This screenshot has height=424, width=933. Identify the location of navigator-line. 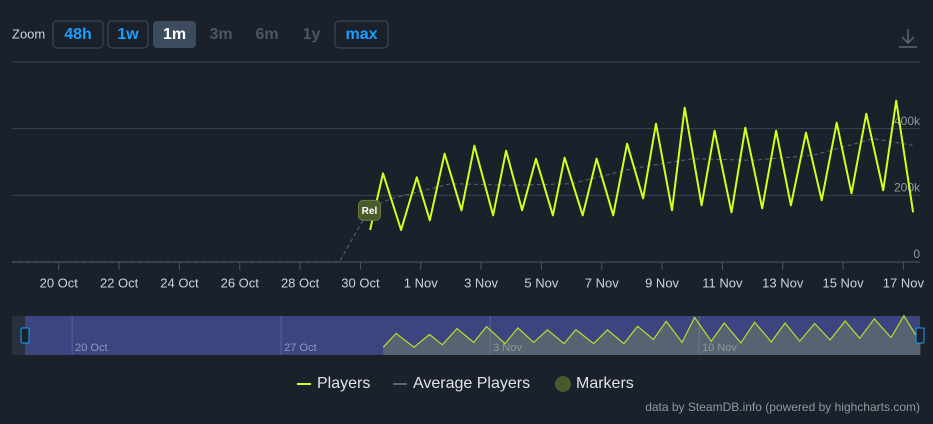
(652, 331).